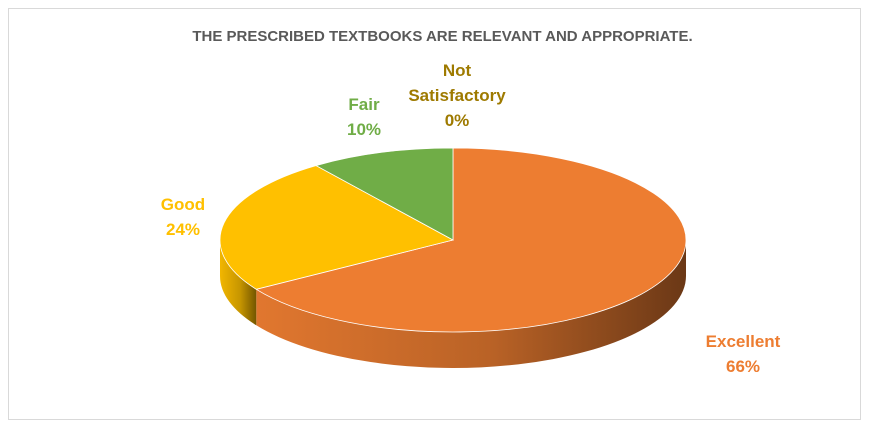 The width and height of the screenshot is (869, 428). I want to click on label-good-pct: 24%, so click(183, 229).